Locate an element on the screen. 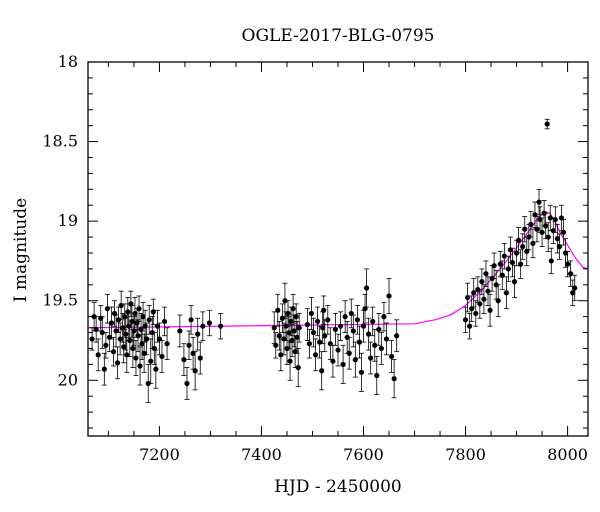 The height and width of the screenshot is (512, 600). y-axis-label: I magnitude is located at coordinates (21, 250).